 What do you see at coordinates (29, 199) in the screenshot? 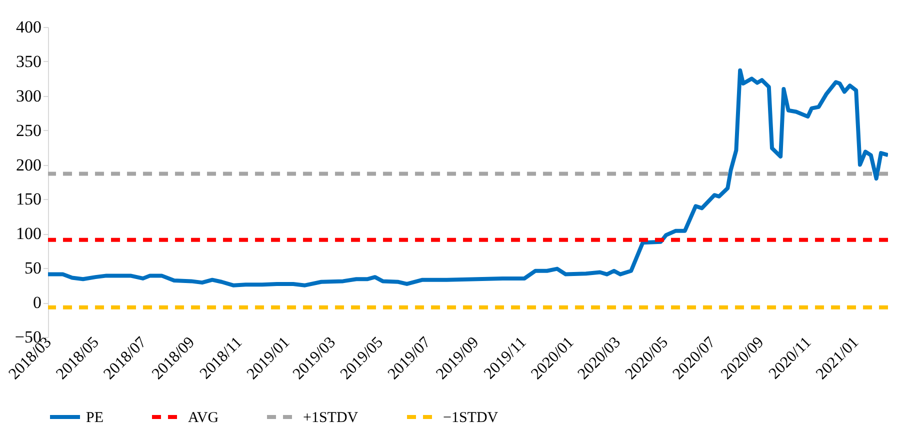
I see `y-tick-label: 150` at bounding box center [29, 199].